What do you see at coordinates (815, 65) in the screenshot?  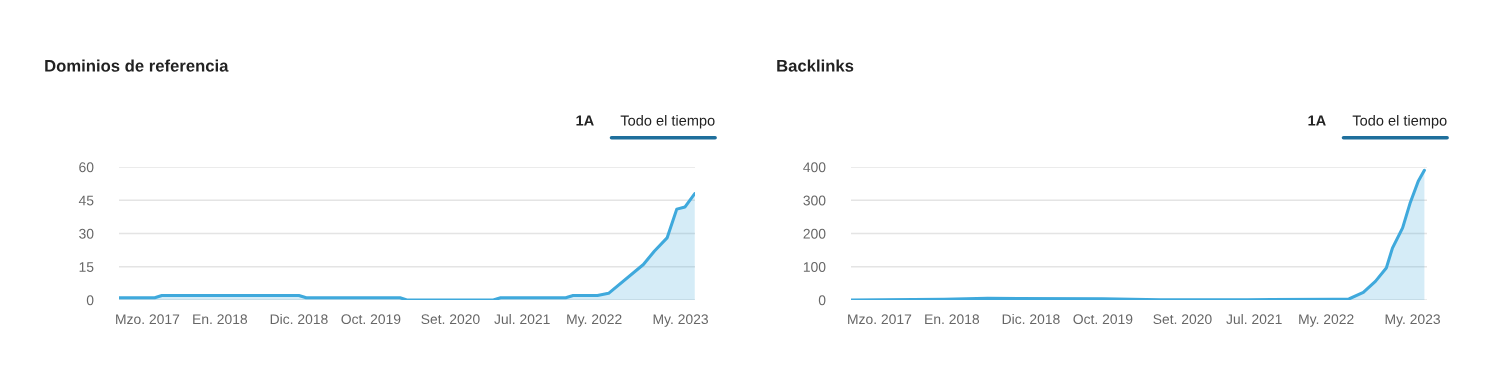 I see `chart-title: Backlinks` at bounding box center [815, 65].